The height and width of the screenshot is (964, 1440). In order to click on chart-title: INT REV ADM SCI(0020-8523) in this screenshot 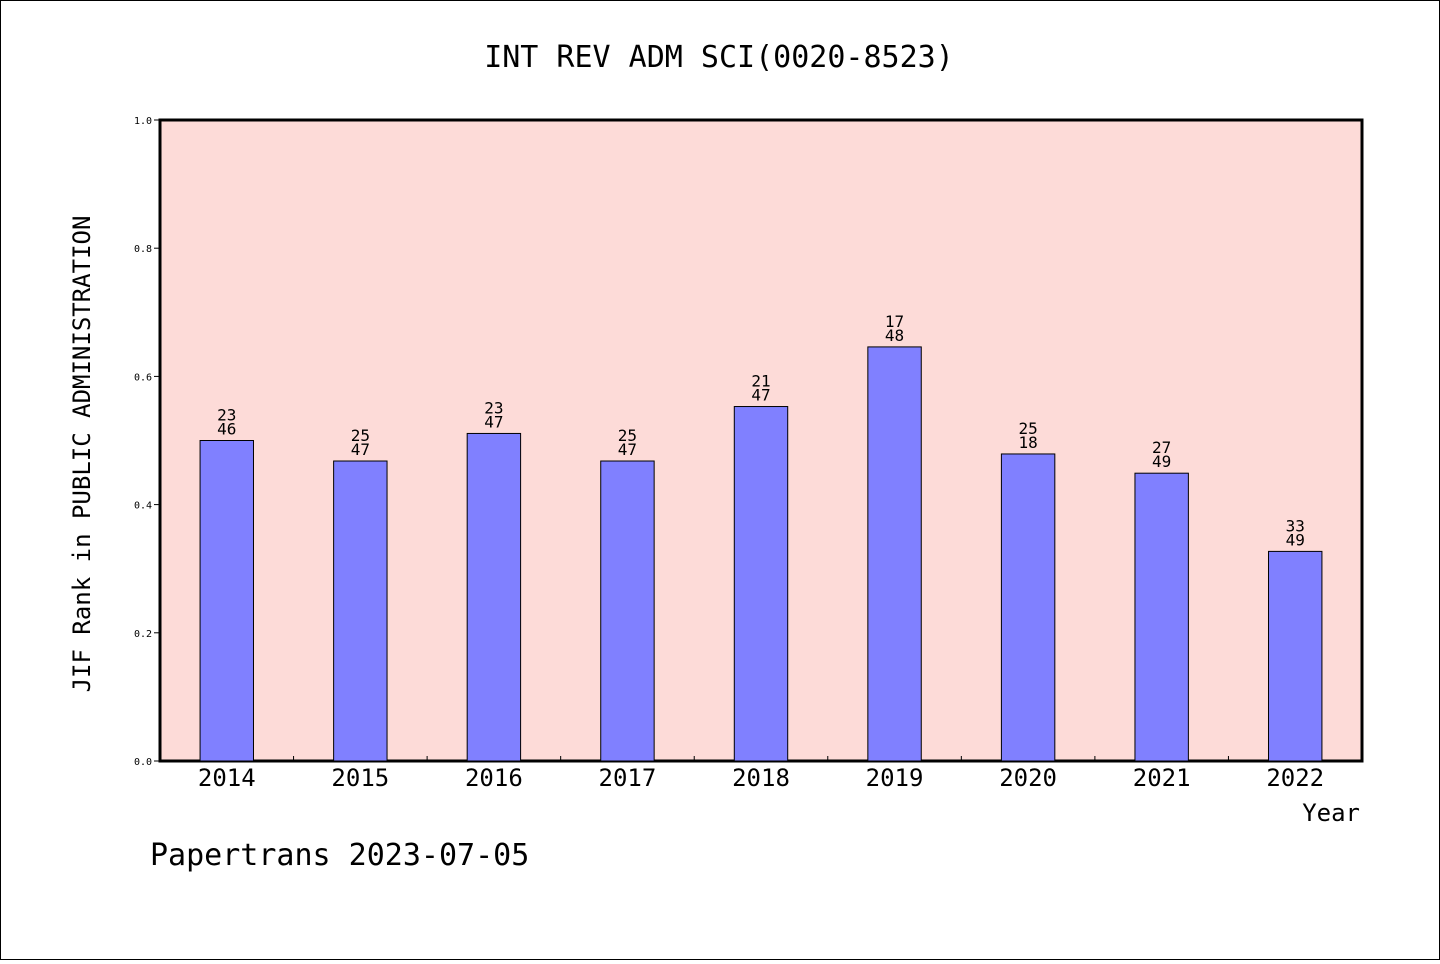, I will do `click(719, 57)`.